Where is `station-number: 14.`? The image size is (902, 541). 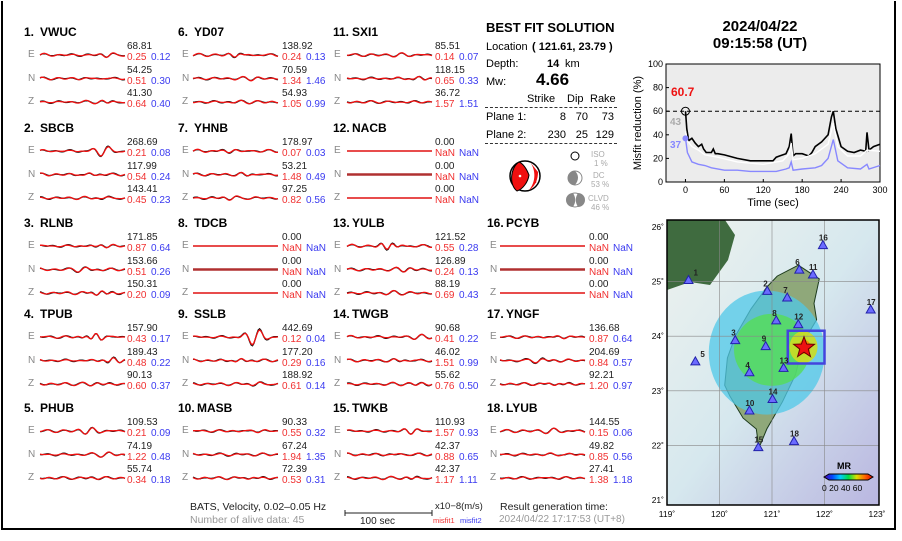
station-number: 14. is located at coordinates (341, 314).